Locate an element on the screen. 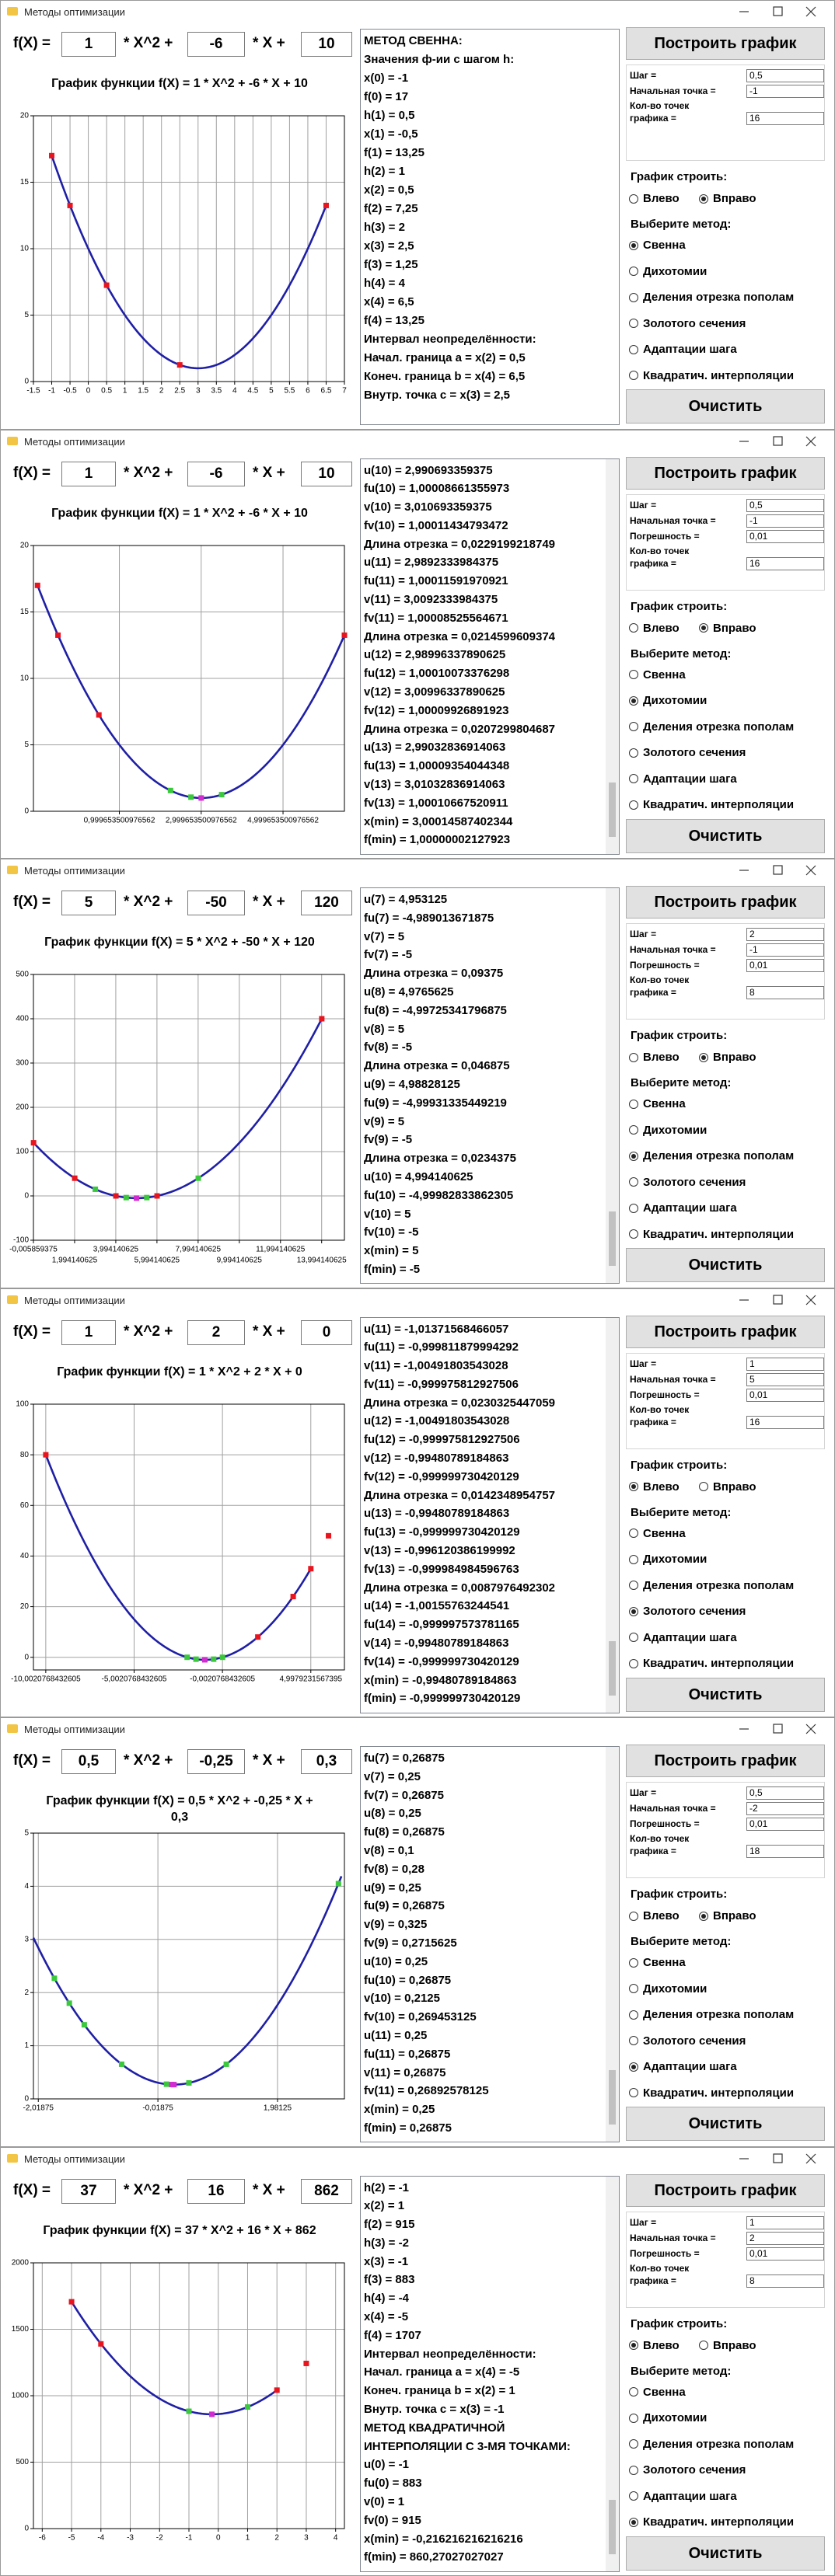 The width and height of the screenshot is (835, 2576). param-input: 0,01 is located at coordinates (785, 1824).